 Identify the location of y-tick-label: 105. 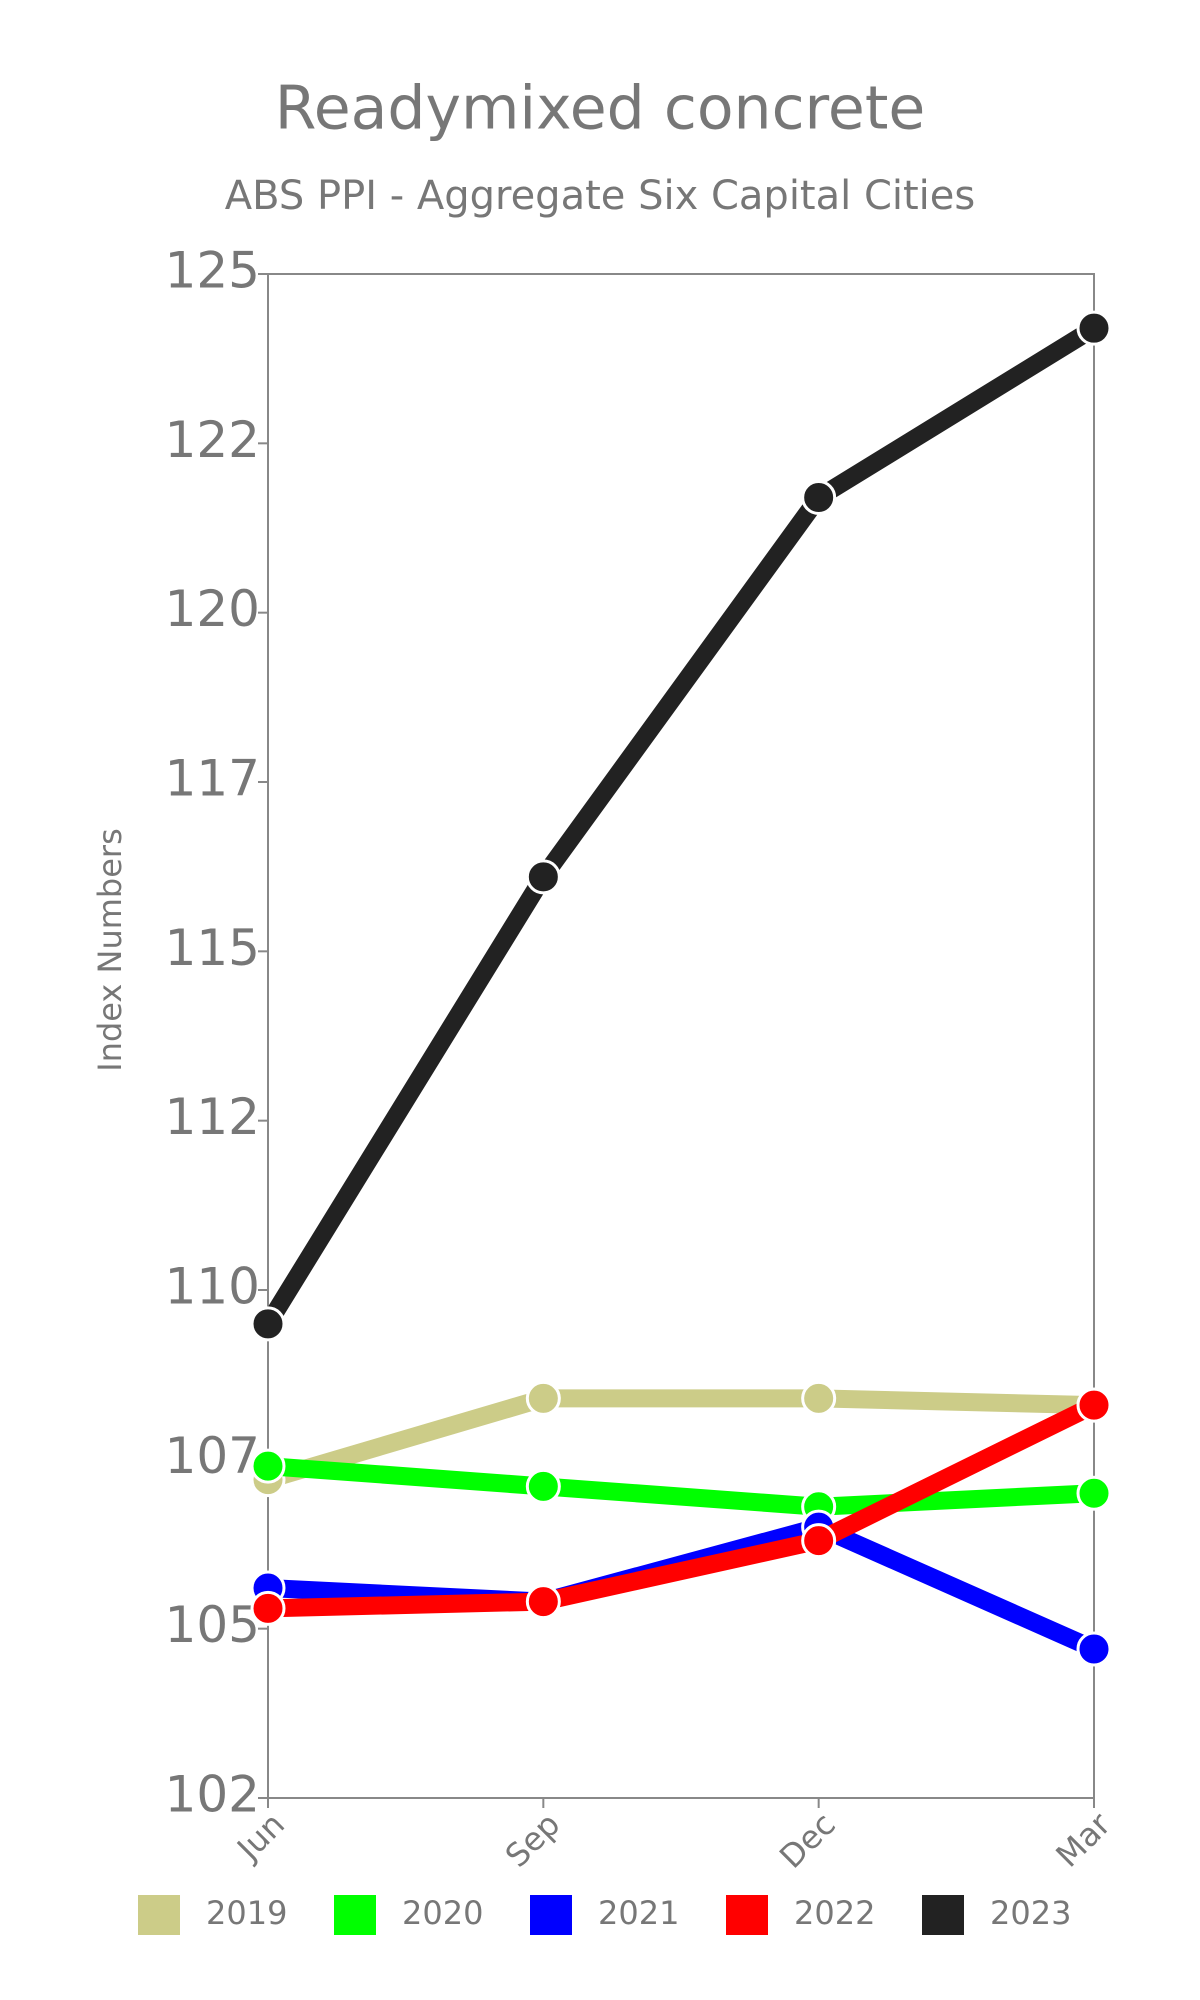
(212, 1625).